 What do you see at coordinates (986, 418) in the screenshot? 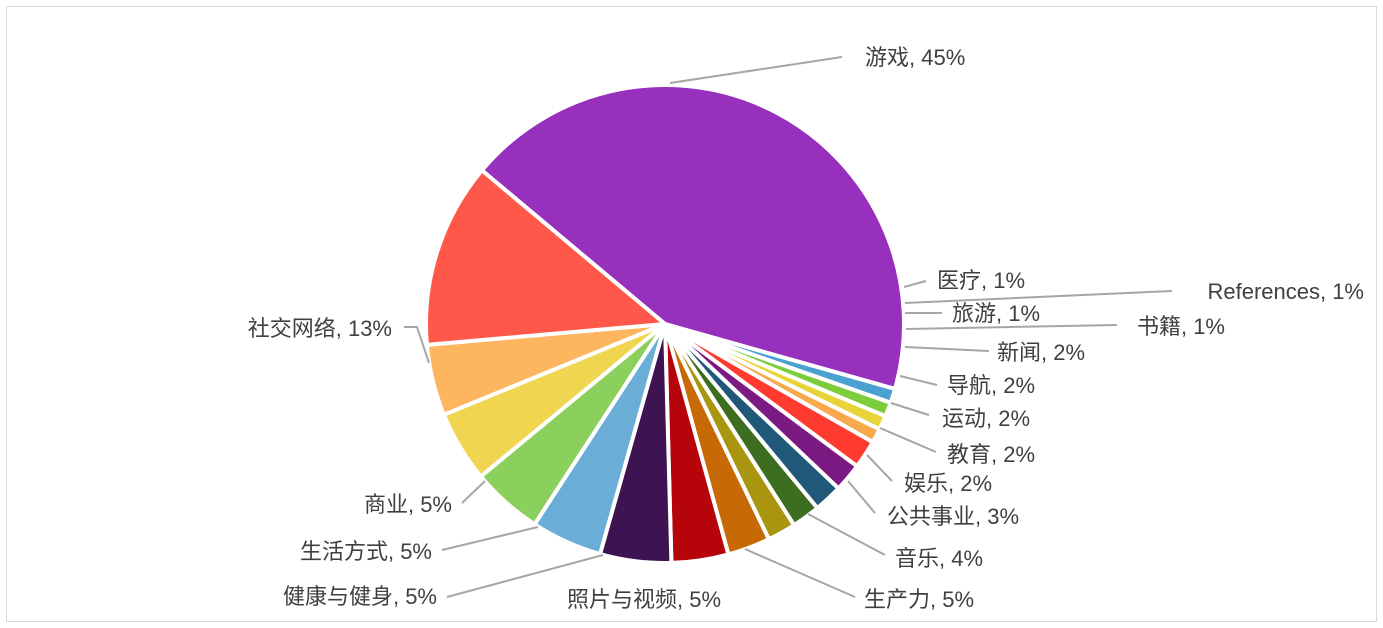
I see `slice-label-7: 运动, 2%` at bounding box center [986, 418].